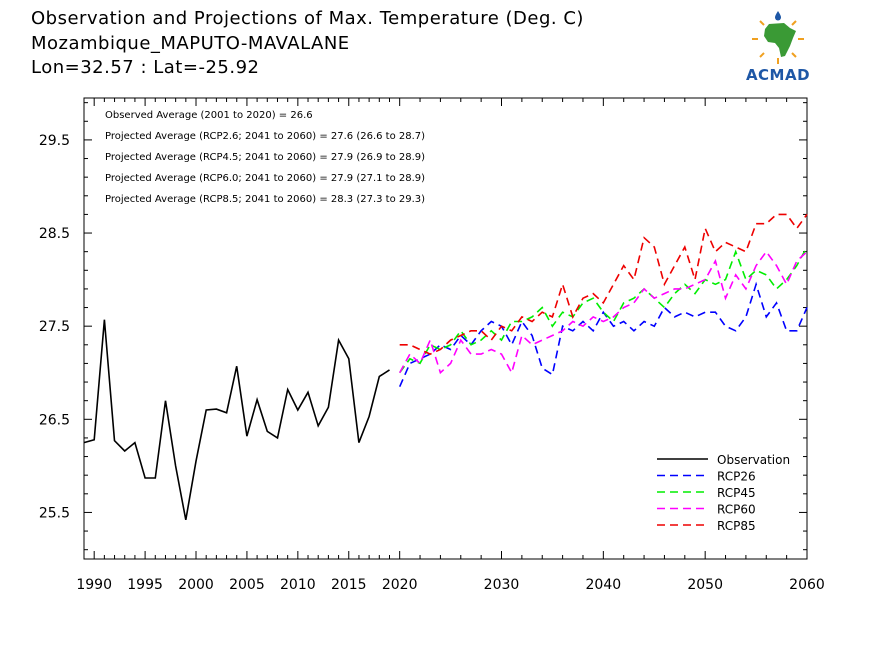 The width and height of the screenshot is (879, 659). Describe the element at coordinates (778, 37) in the screenshot. I see `africa-continent-logo-icon` at that location.